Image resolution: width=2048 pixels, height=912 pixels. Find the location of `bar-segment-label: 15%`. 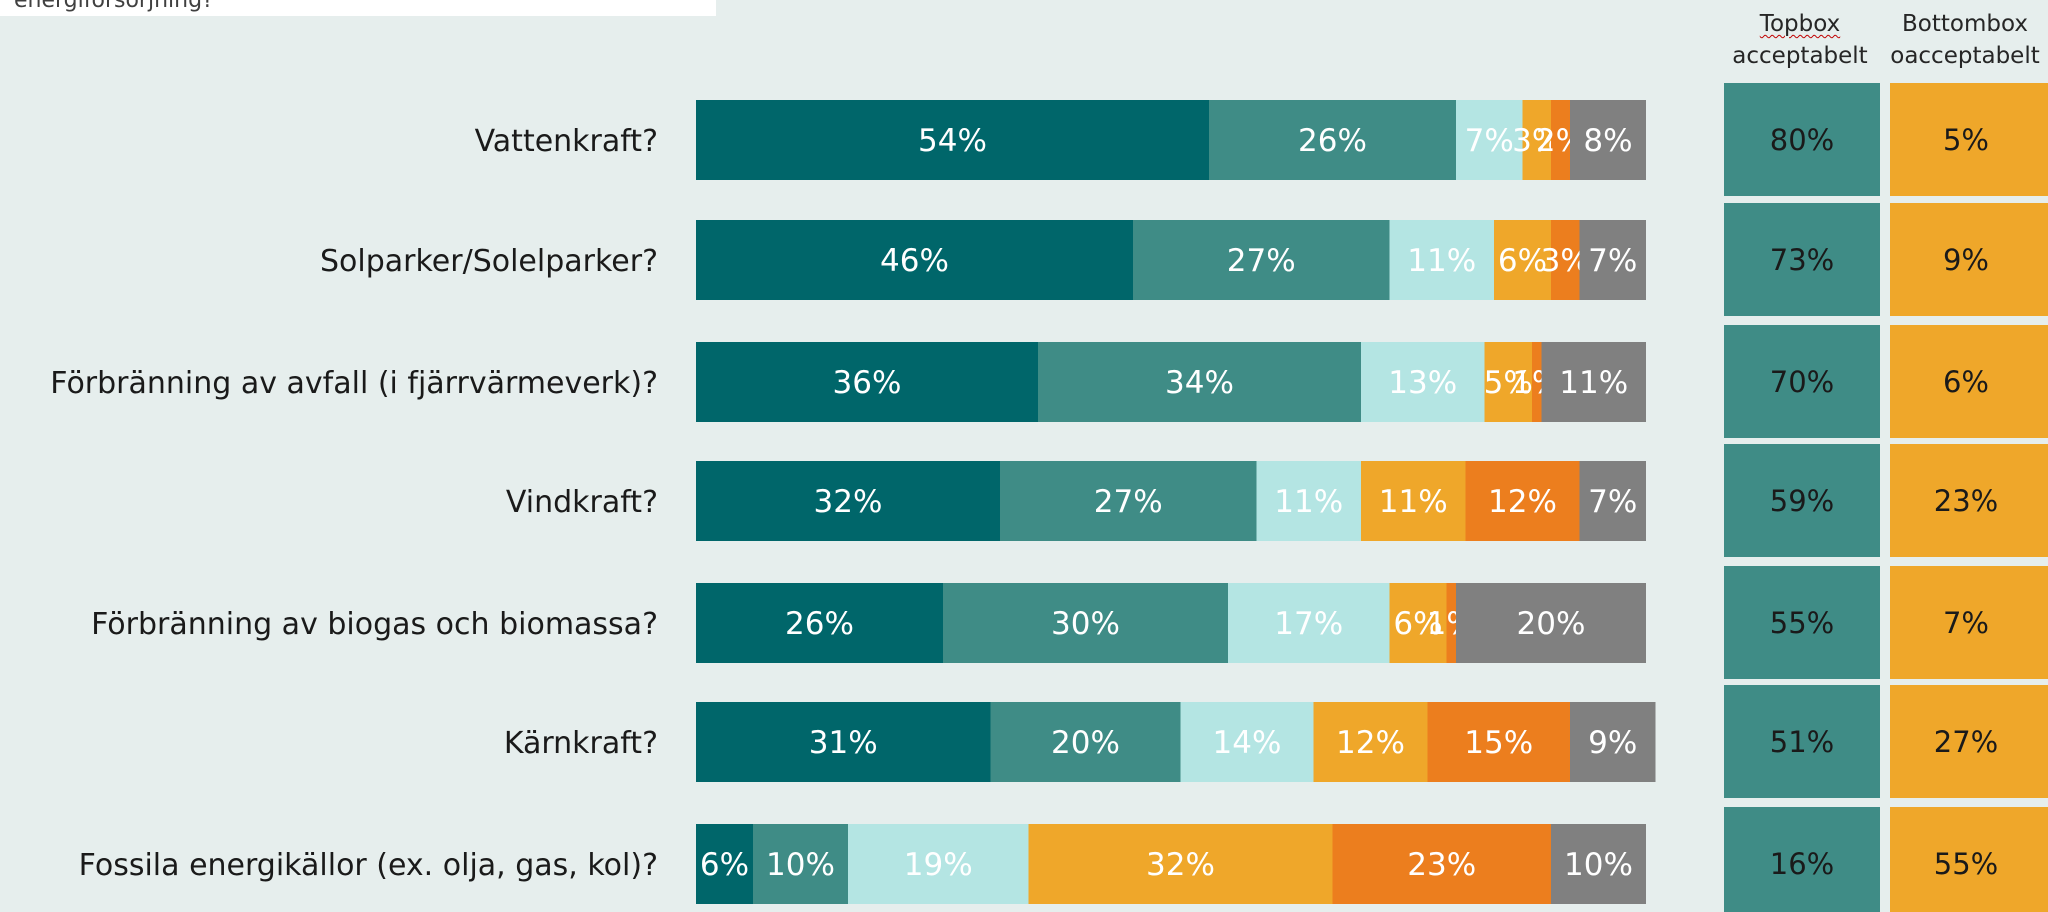

bar-segment-label: 15% is located at coordinates (1498, 743).